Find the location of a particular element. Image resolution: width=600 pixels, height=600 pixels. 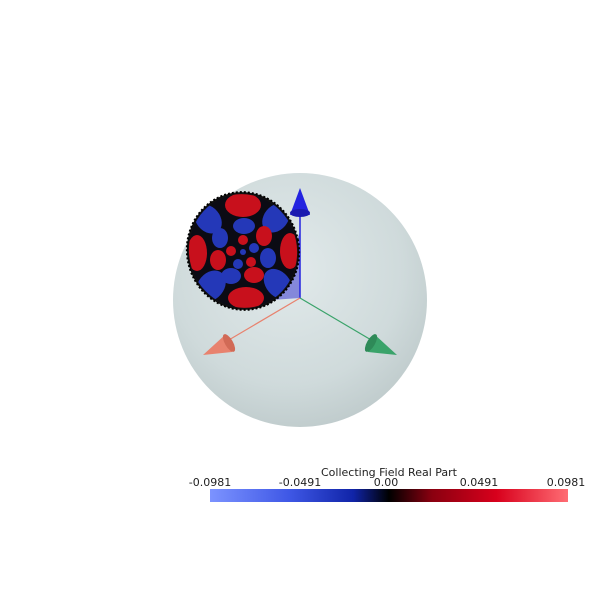

z-axis-arrowhead-icon is located at coordinates (300, 202).